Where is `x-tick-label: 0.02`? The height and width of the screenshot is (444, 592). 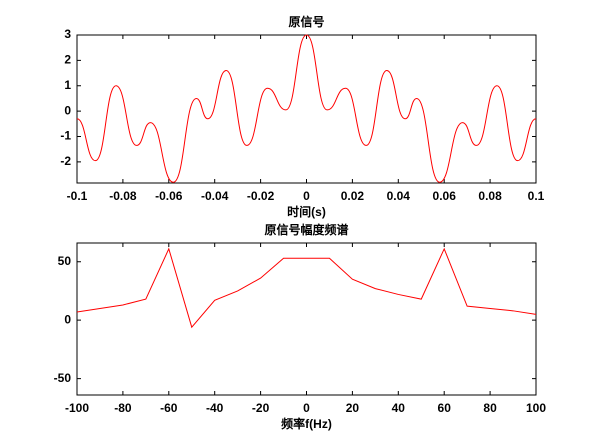
x-tick-label: 0.02 is located at coordinates (353, 196).